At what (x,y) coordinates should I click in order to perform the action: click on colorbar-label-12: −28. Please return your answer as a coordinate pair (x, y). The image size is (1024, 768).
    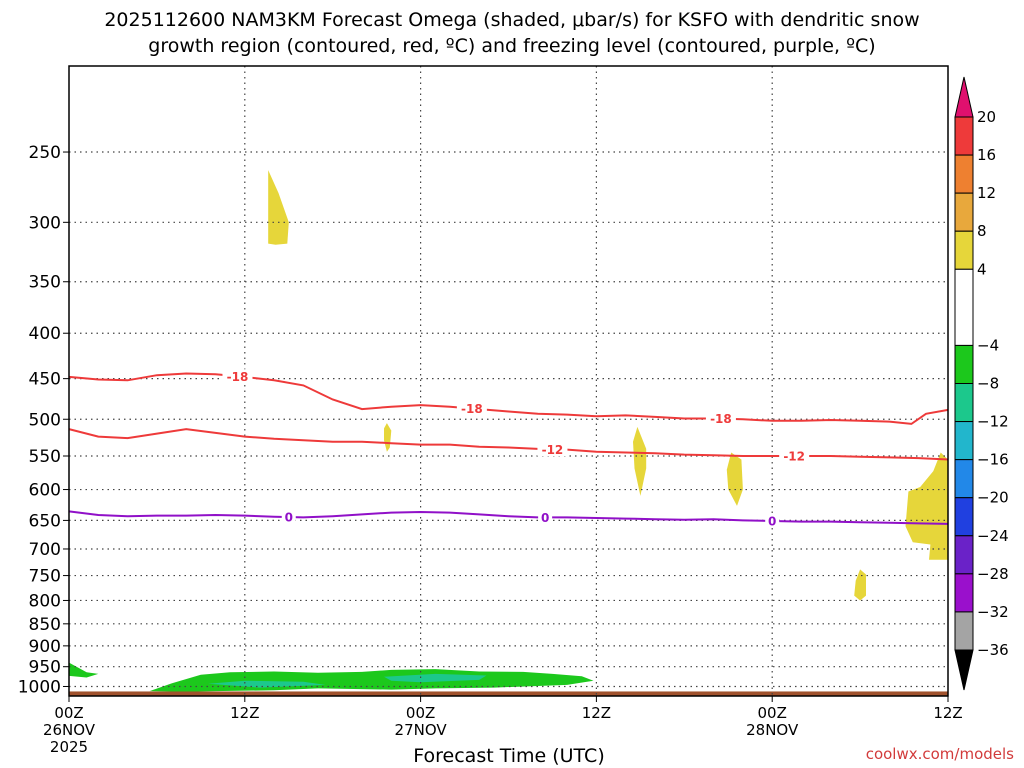
    Looking at the image, I should click on (993, 574).